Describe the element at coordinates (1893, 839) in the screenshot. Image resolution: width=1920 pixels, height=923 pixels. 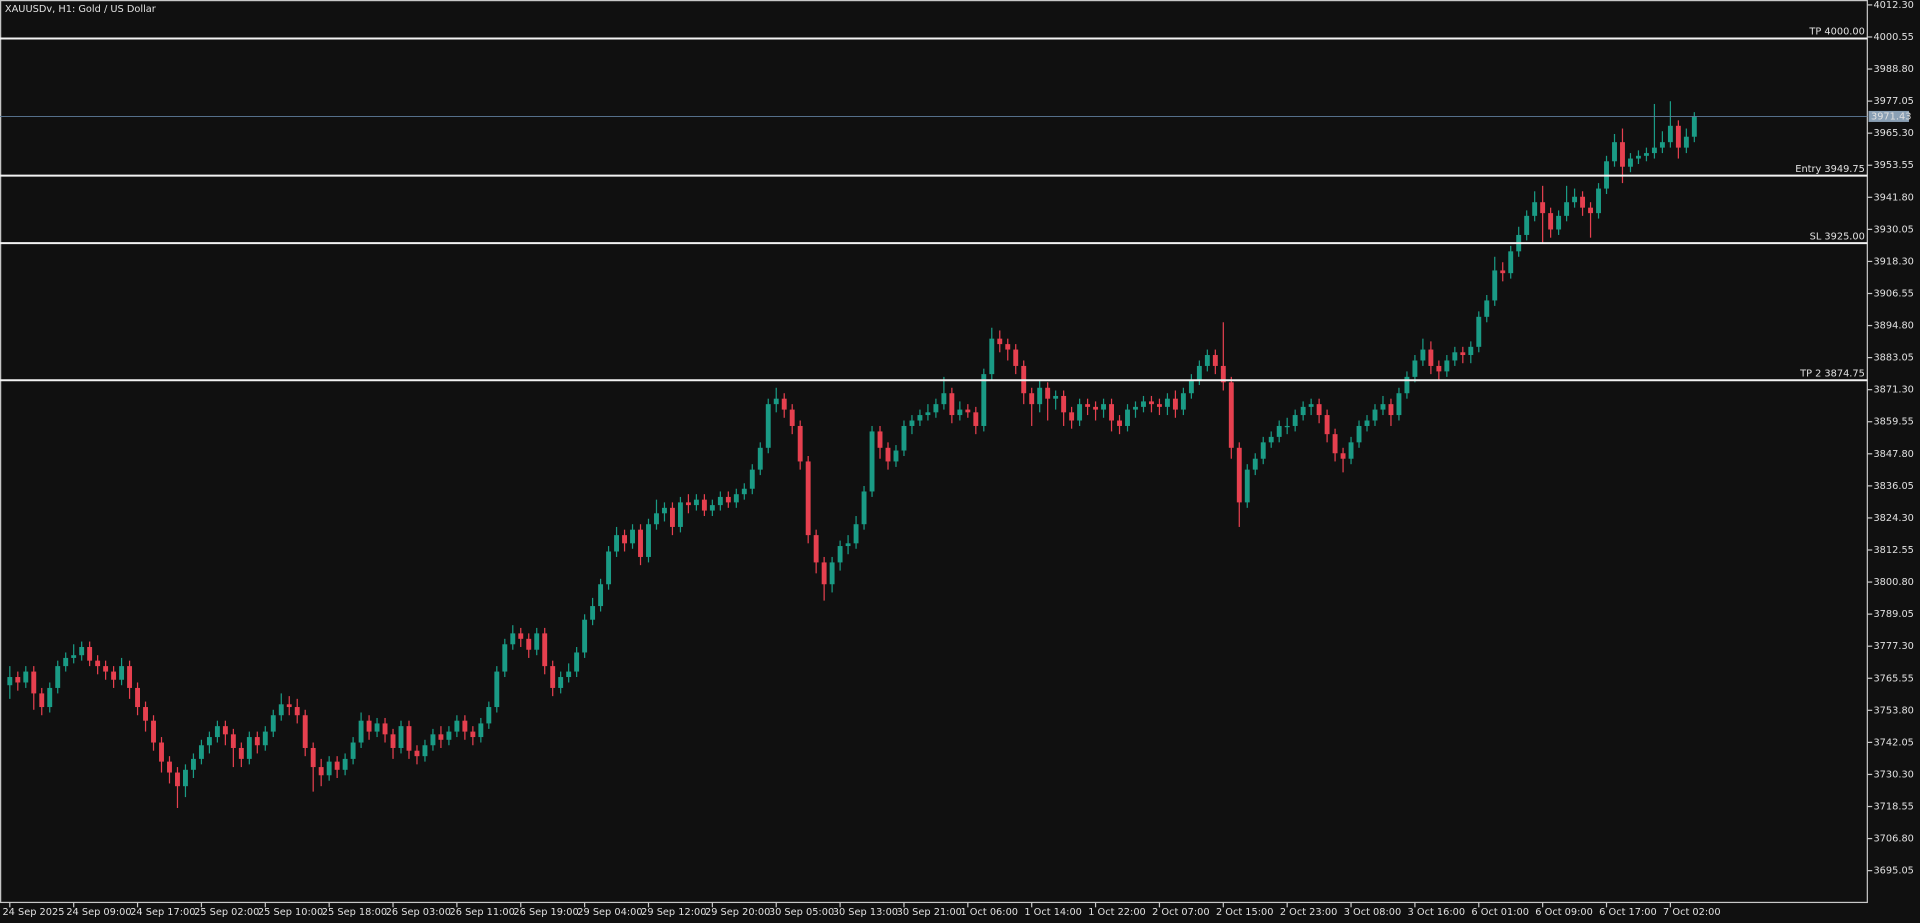
I see `y-tick-label: 3706.80` at that location.